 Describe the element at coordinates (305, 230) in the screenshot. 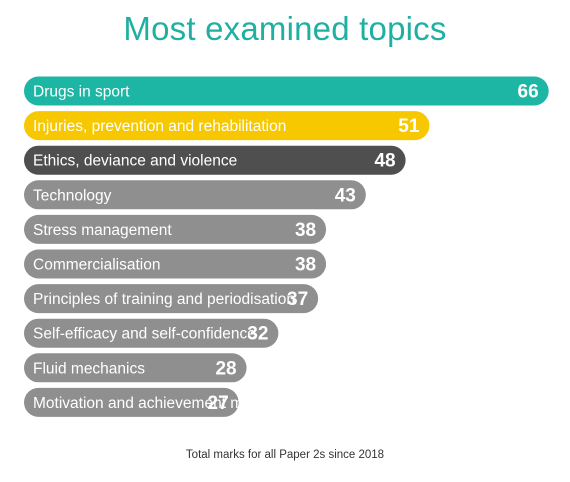

I see `bar-value-stress-management: 38` at that location.